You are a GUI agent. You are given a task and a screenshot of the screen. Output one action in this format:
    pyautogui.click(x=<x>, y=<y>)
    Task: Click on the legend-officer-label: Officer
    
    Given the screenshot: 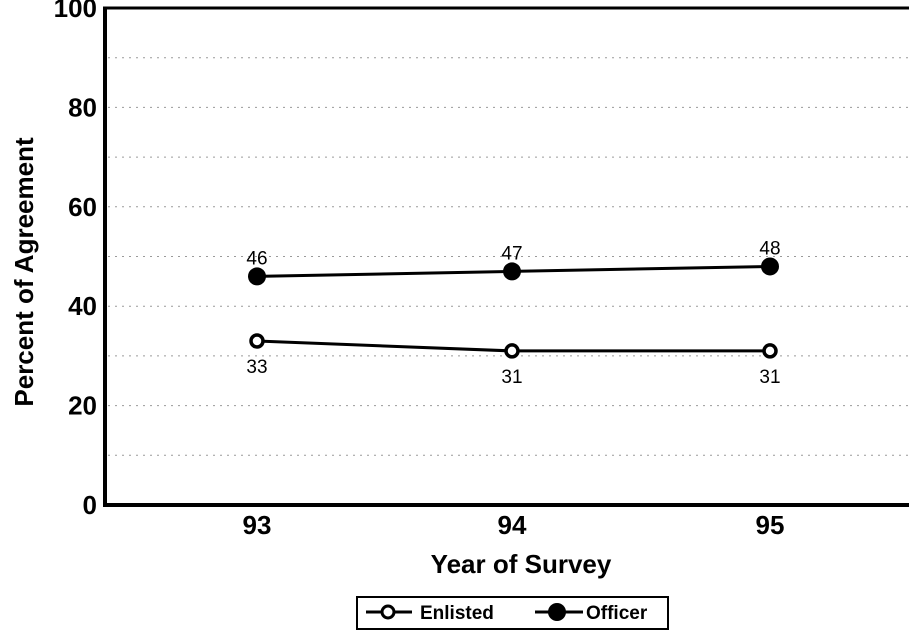 What is the action you would take?
    pyautogui.click(x=617, y=613)
    